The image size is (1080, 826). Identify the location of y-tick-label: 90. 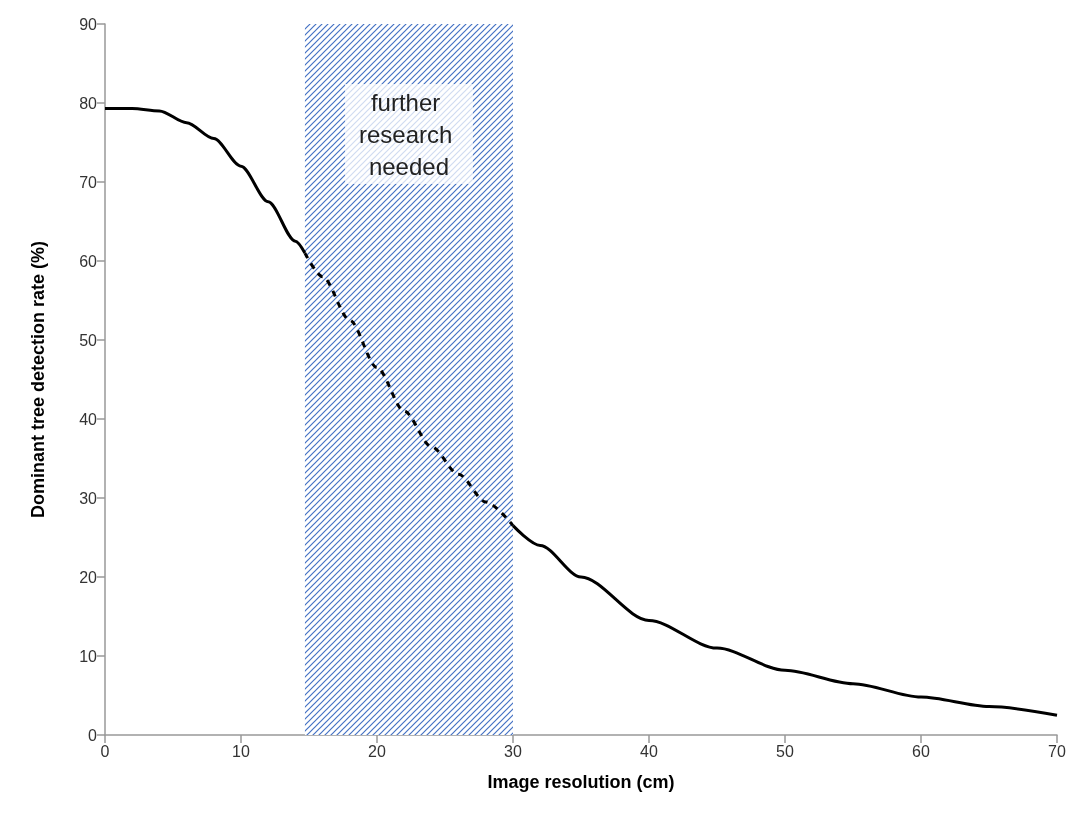
(88, 24).